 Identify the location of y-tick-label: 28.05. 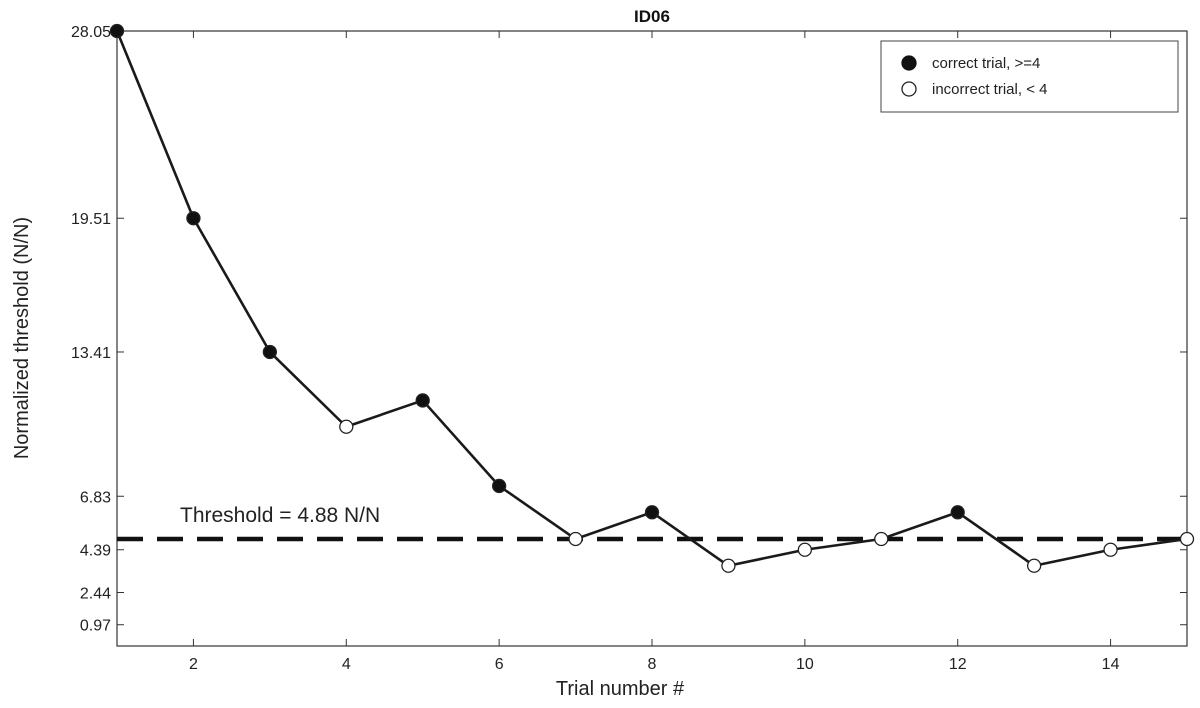
(91, 32).